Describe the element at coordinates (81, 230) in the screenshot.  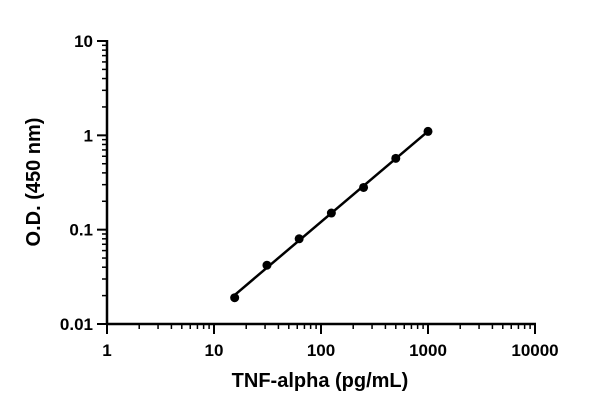
I see `y-tick-label: 0.1` at that location.